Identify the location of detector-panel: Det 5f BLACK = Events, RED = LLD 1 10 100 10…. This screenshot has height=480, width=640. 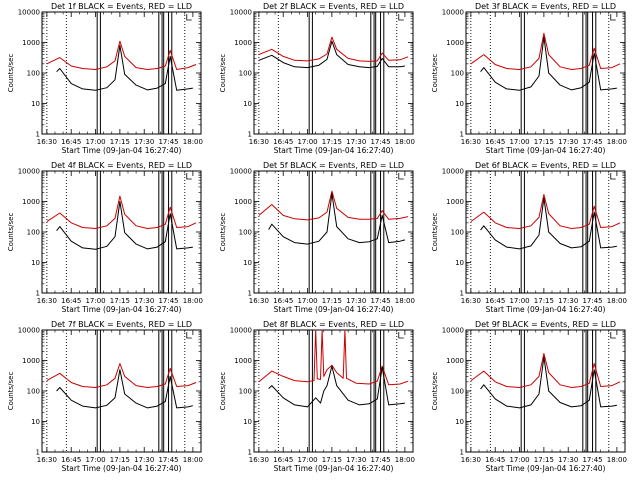
(317, 237).